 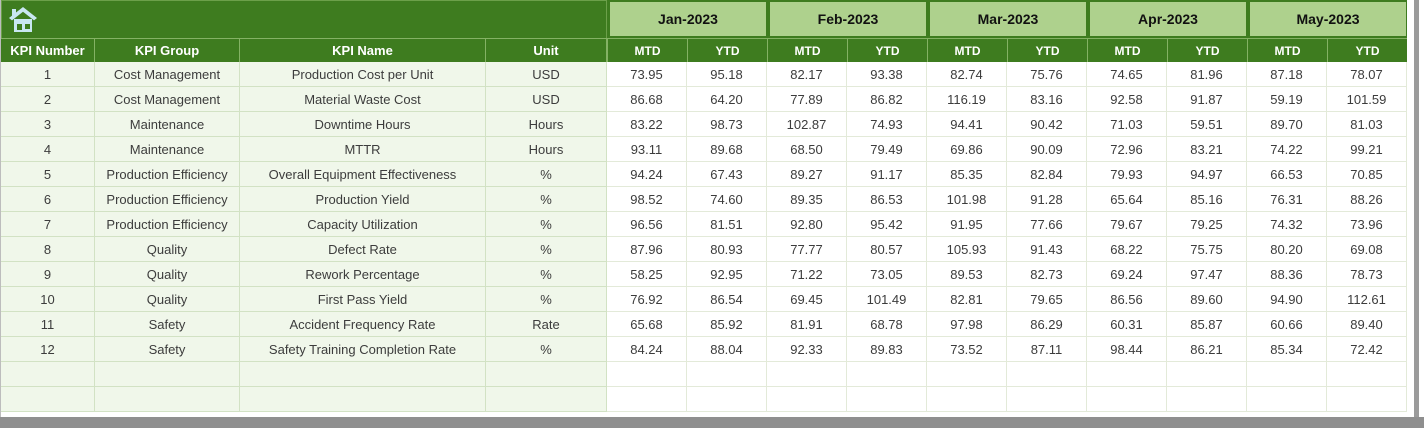 What do you see at coordinates (887, 324) in the screenshot?
I see `cell-value: 68.78` at bounding box center [887, 324].